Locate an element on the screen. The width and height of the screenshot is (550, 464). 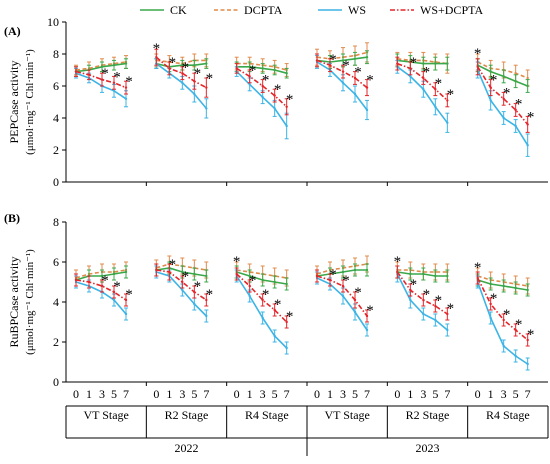
legend-label-1: DCPTA is located at coordinates (263, 10).